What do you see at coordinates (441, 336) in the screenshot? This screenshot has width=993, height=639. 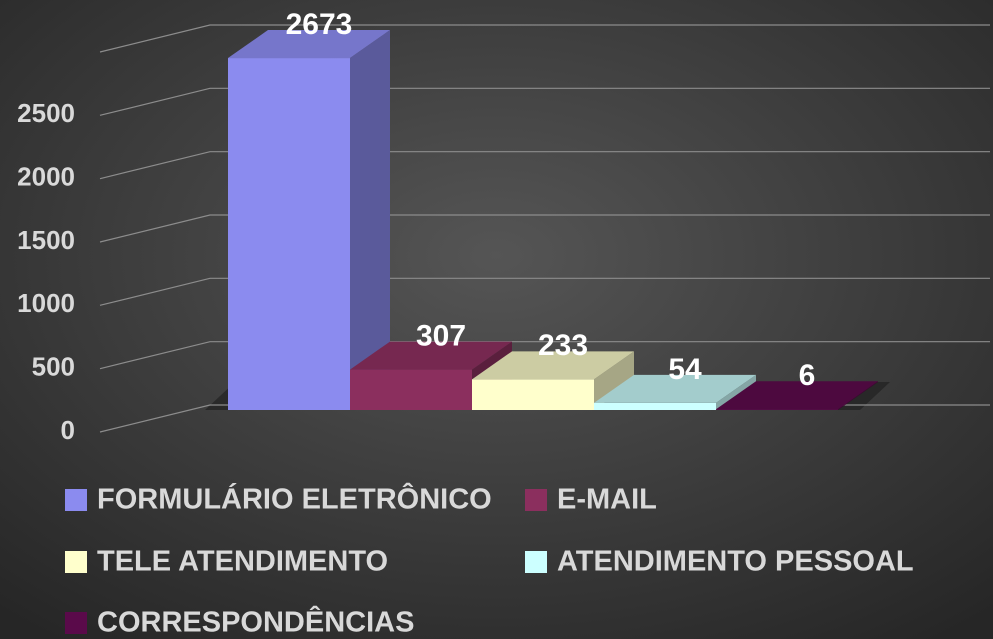 I see `data-label: 307` at bounding box center [441, 336].